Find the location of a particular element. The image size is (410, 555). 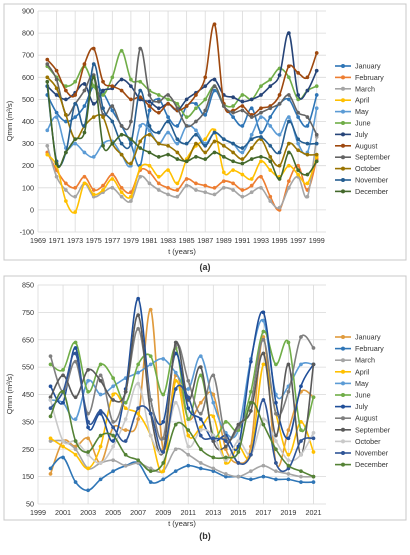

legend-item-december: December is located at coordinates (362, 191).